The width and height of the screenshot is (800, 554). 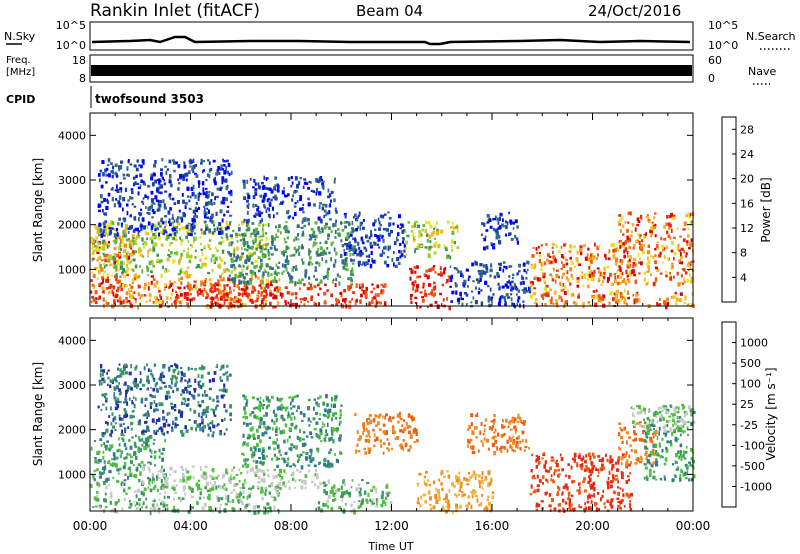 I want to click on nsky-panel: N.Sky 10^5 10^0 10^5 10^0 N.Search, so click(x=400, y=35).